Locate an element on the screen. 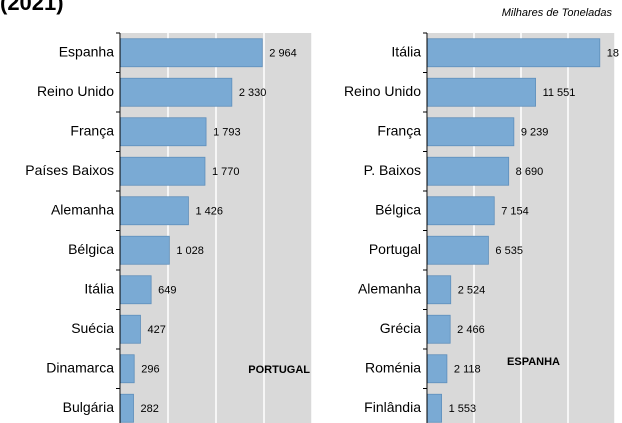 The image size is (622, 423). value-label: 9 239 is located at coordinates (535, 133).